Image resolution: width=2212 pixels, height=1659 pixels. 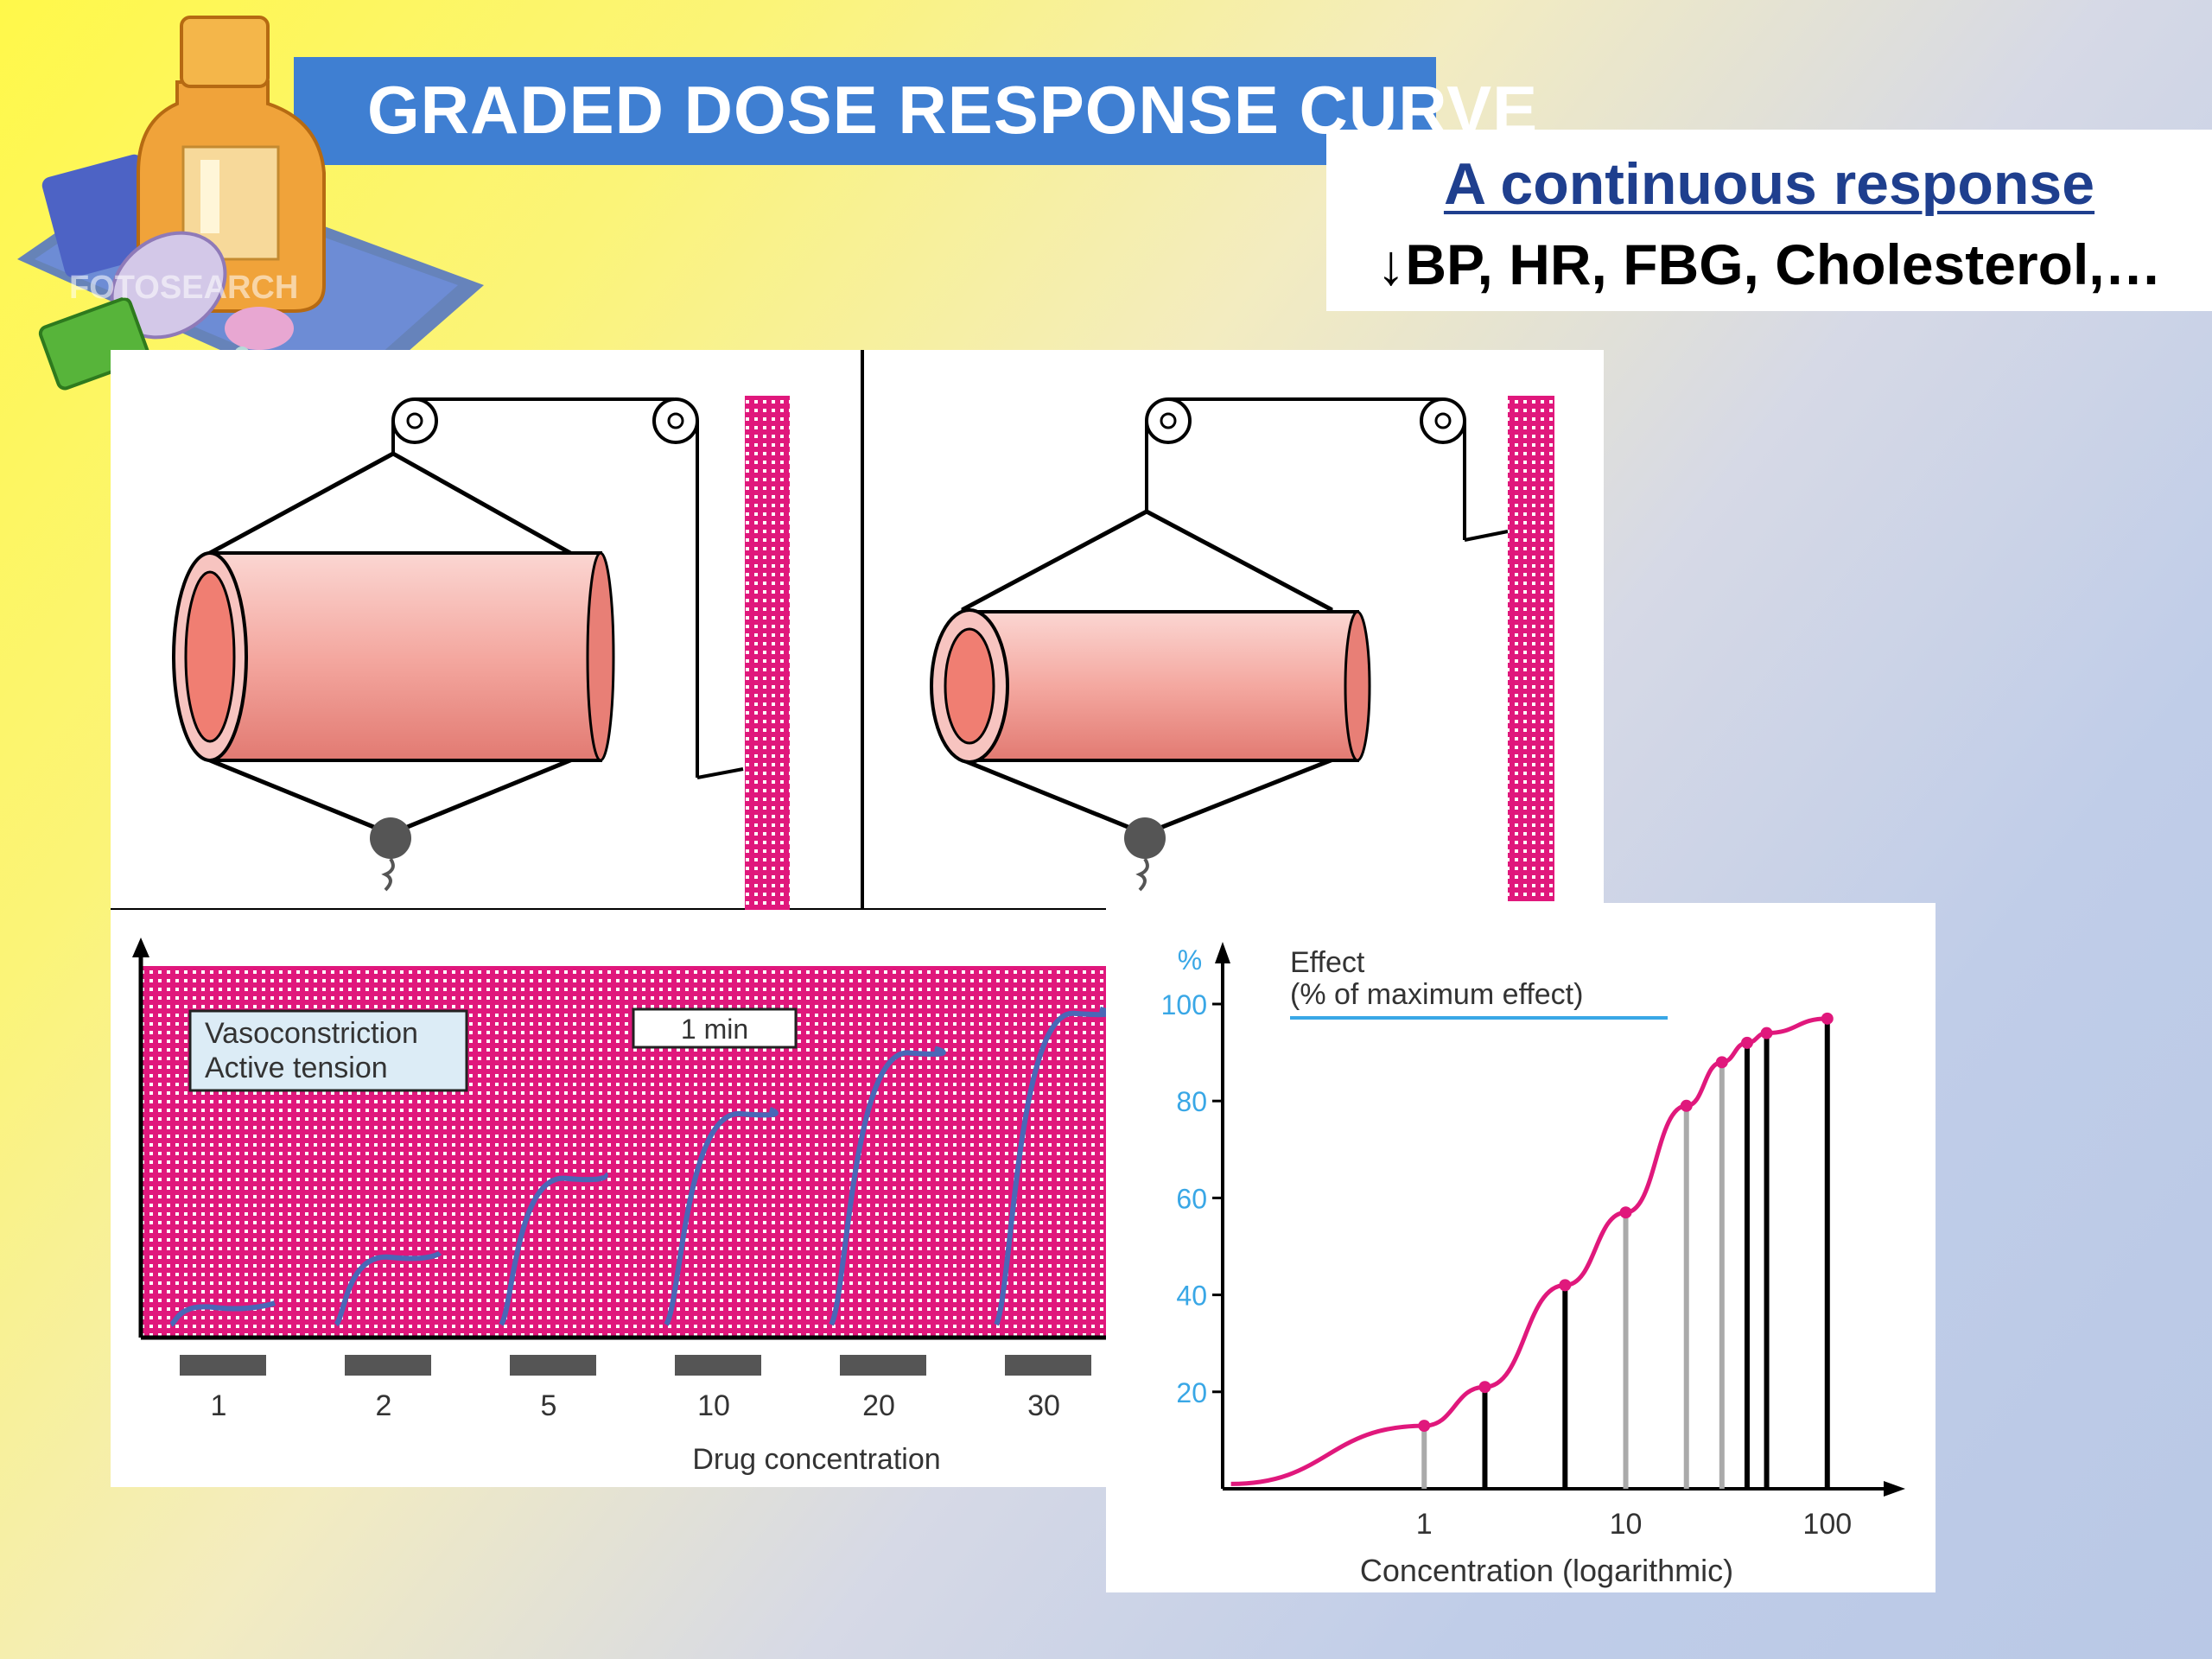 What do you see at coordinates (296, 1068) in the screenshot?
I see `legend-active-tension: Active tension` at bounding box center [296, 1068].